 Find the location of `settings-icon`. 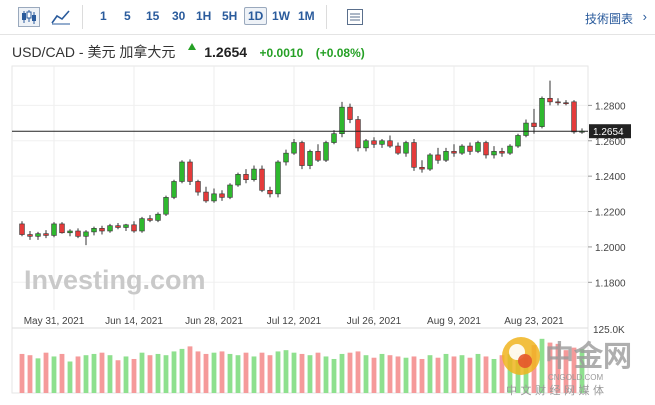

settings-icon is located at coordinates (355, 17).